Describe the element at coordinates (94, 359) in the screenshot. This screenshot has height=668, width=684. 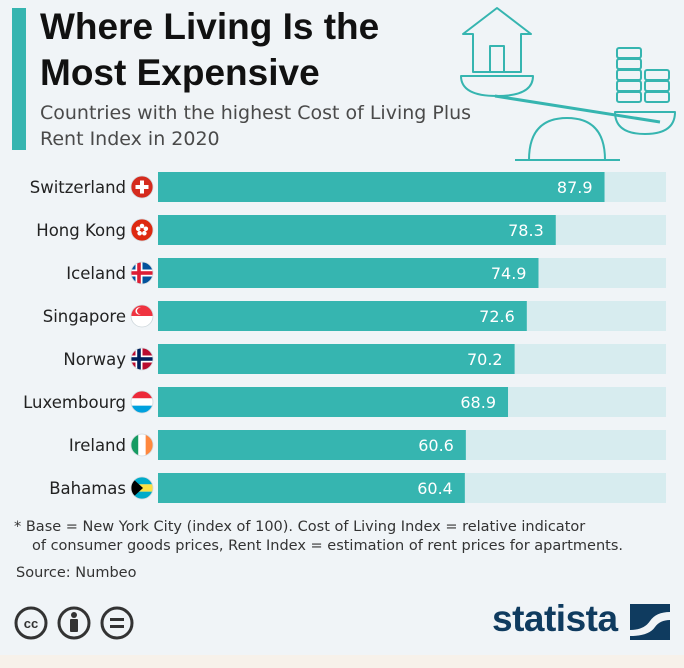
I see `category-label: Norway` at that location.